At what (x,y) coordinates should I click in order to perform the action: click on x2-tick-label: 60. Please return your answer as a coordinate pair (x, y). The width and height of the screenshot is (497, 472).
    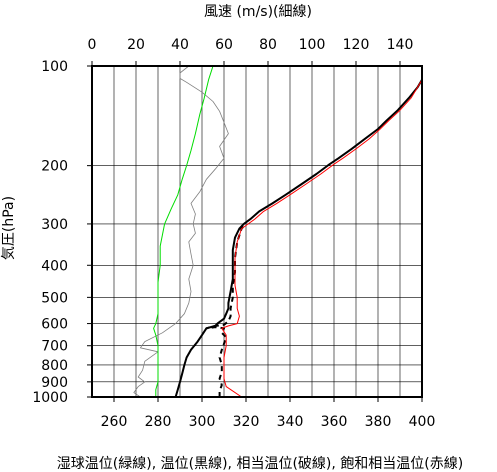
    Looking at the image, I should click on (224, 45).